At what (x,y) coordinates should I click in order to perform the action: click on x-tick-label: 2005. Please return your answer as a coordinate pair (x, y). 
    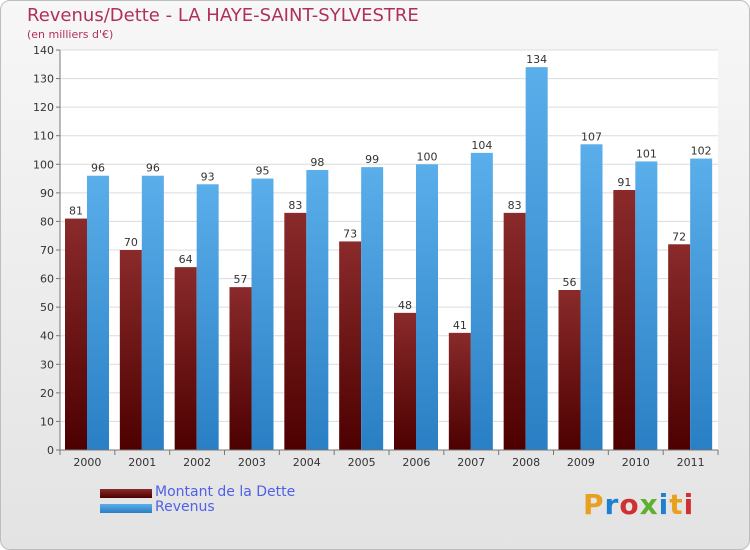
    Looking at the image, I should click on (362, 462).